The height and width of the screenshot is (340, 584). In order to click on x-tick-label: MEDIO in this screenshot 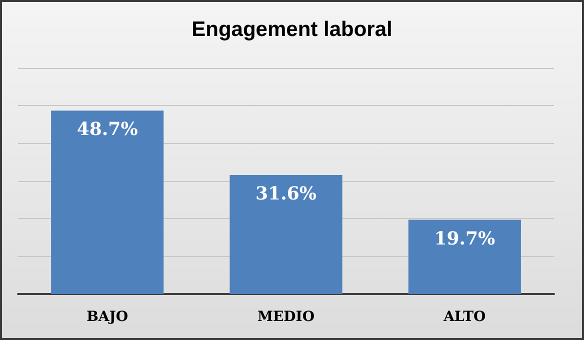, I will do `click(286, 317)`.